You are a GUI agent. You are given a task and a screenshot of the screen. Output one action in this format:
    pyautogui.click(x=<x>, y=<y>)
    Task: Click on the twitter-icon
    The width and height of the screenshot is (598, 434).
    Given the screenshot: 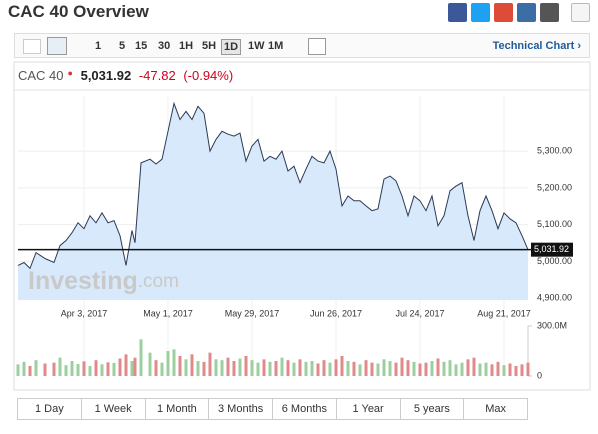 What is the action you would take?
    pyautogui.click(x=480, y=12)
    